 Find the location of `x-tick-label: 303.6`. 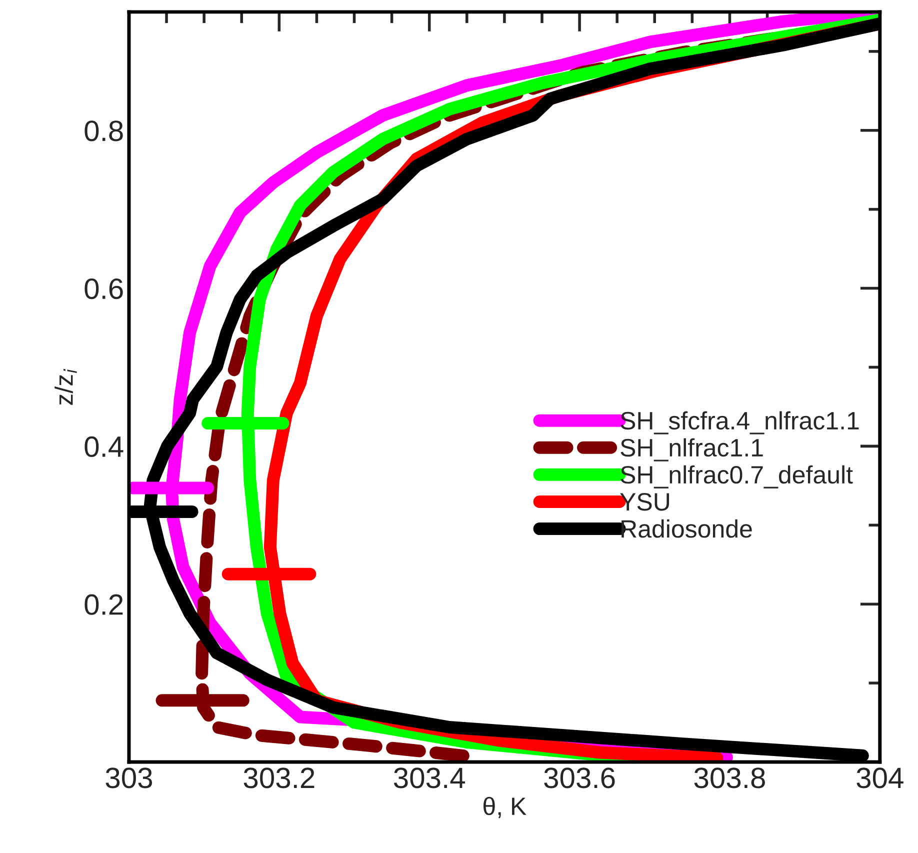

x-tick-label: 303.6 is located at coordinates (579, 778).